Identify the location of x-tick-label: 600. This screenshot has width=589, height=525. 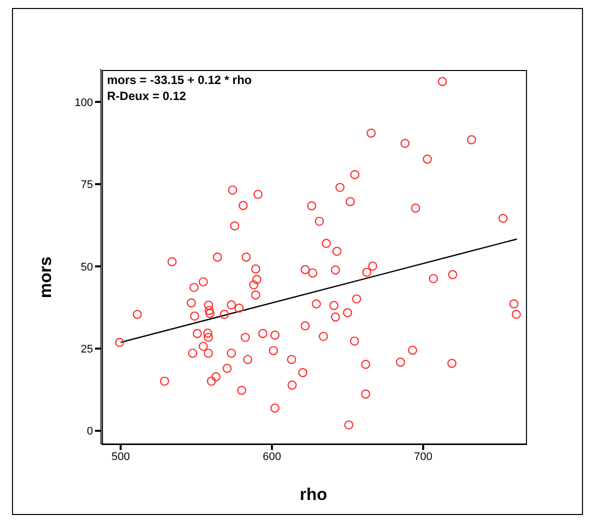
(272, 456).